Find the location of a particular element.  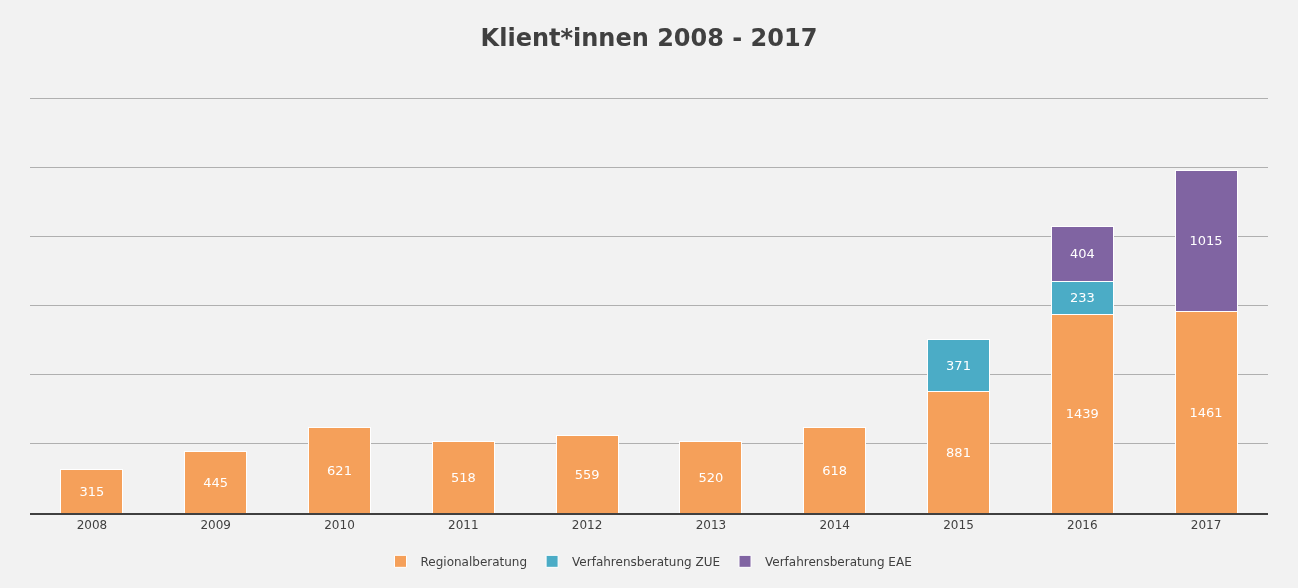

data-label: 559 is located at coordinates (587, 474).